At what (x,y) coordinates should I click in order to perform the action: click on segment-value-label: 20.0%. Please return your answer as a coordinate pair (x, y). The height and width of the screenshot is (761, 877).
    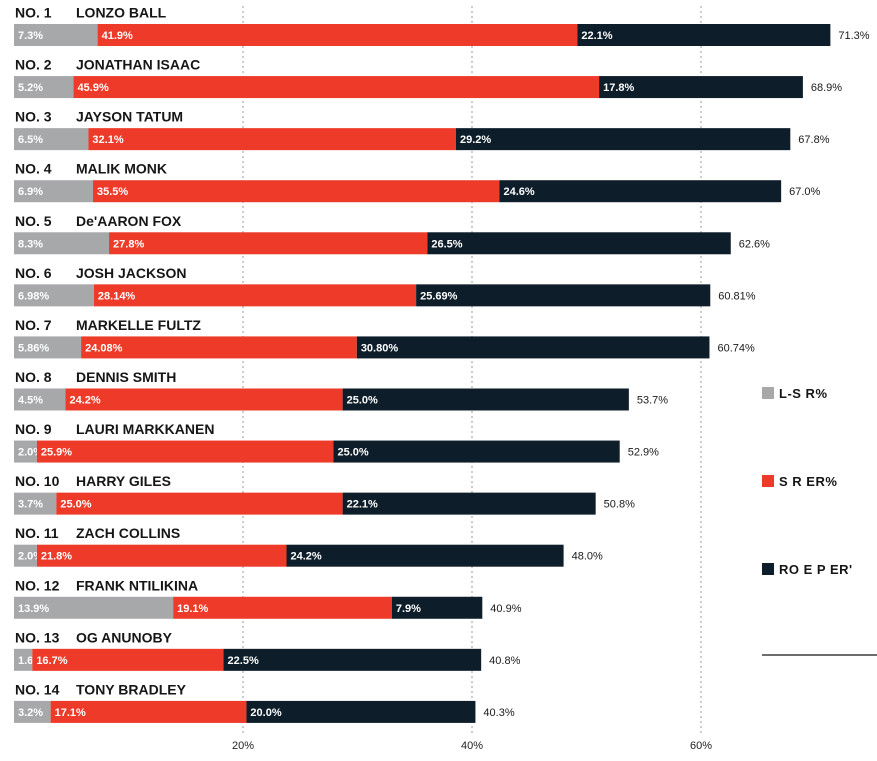
    Looking at the image, I should click on (265, 713).